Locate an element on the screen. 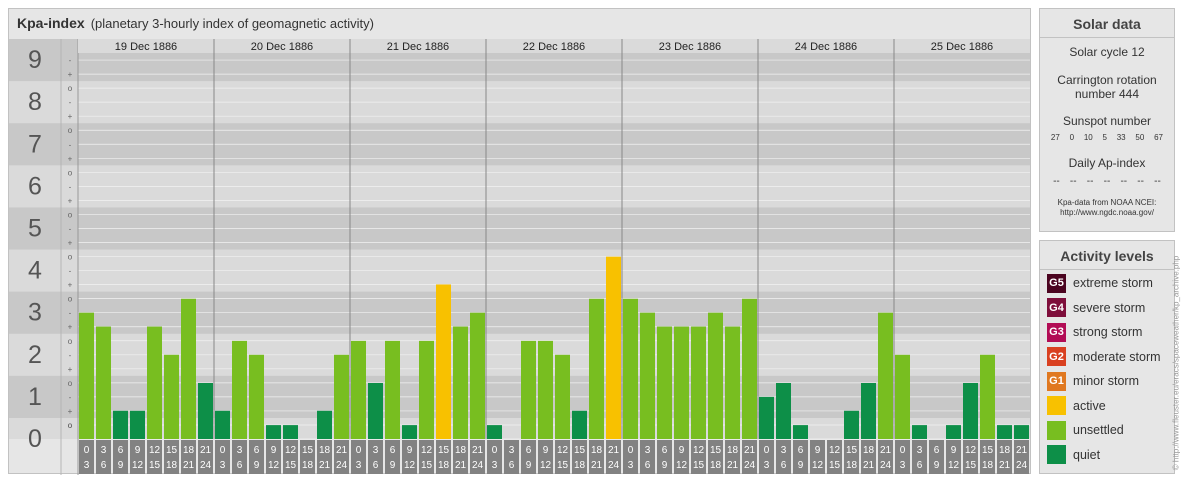 The image size is (1184, 480). legend-swatch: G3 is located at coordinates (1056, 332).